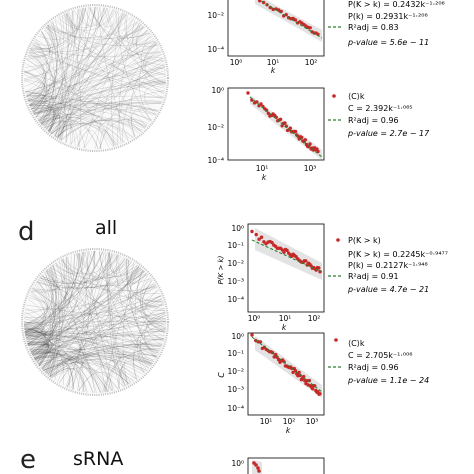 This screenshot has height=474, width=474. I want to click on y-axis-label: P(K > k), so click(221, 269).